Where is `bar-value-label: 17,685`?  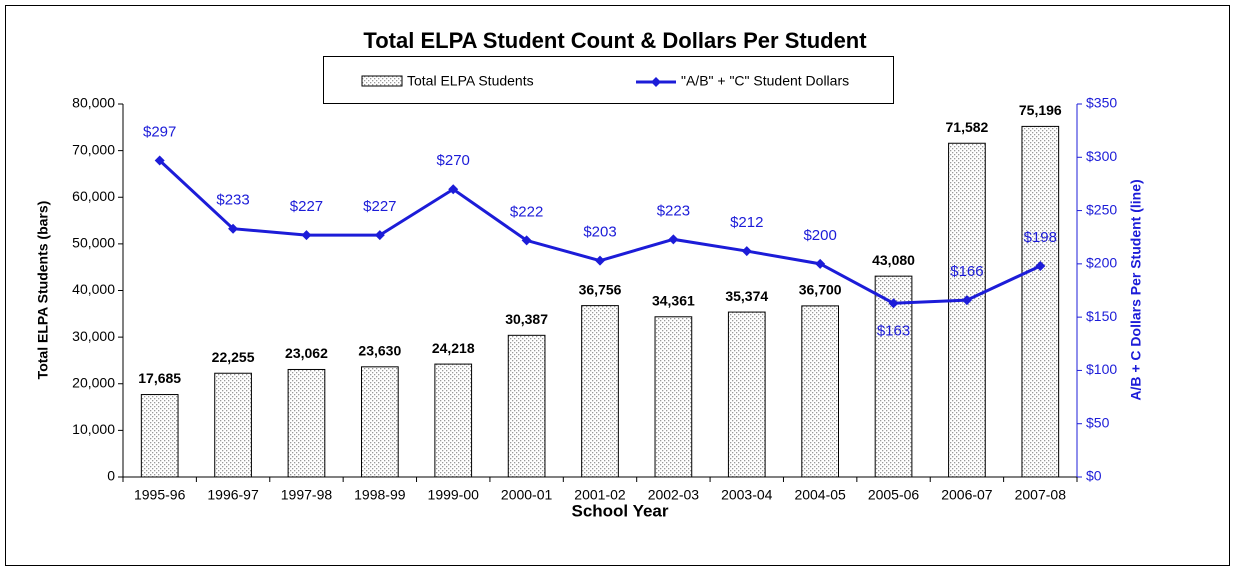
bar-value-label: 17,685 is located at coordinates (159, 378).